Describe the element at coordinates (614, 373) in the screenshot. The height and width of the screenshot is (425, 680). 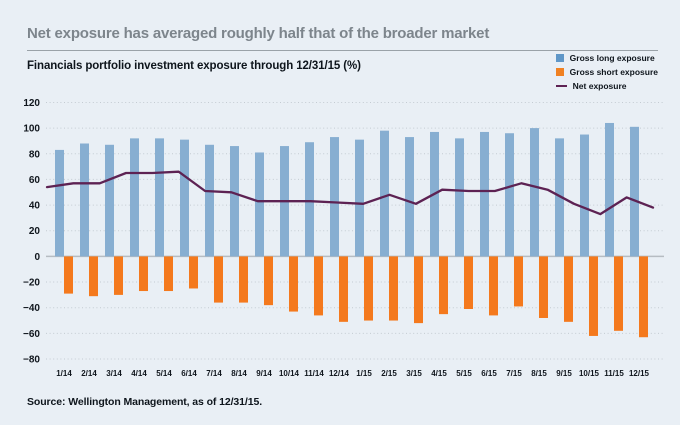
I see `x-axis-tick-label: 11/15` at that location.